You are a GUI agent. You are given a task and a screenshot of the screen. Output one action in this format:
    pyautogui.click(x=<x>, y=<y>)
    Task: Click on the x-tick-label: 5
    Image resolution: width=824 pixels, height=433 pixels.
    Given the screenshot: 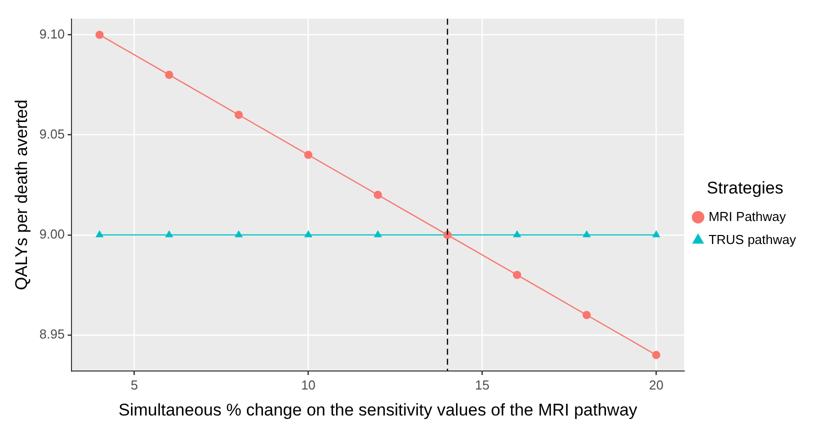 What is the action you would take?
    pyautogui.click(x=134, y=384)
    